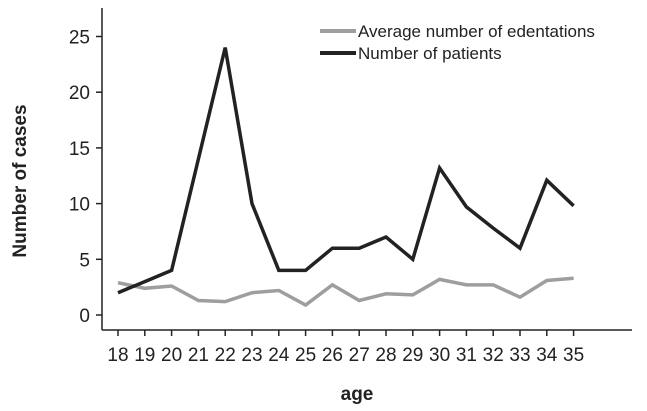  I want to click on y-axis-title: Number of cases, so click(20, 180).